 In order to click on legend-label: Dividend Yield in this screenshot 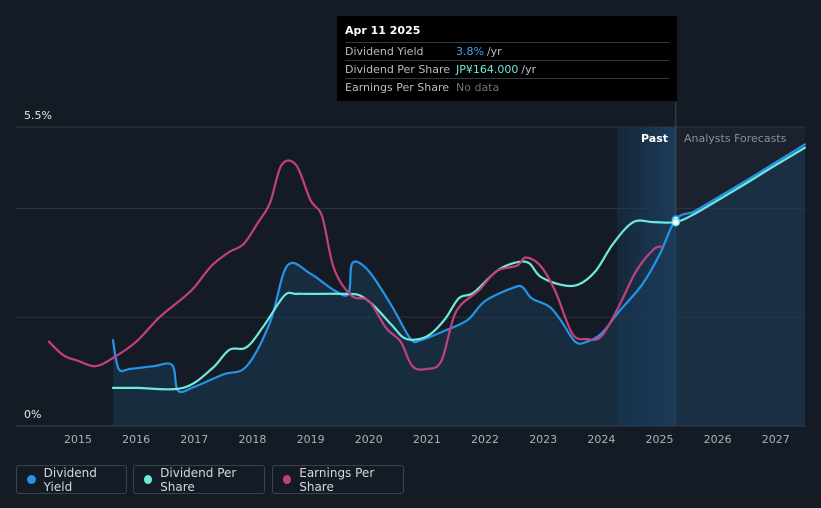, I will do `click(70, 479)`.